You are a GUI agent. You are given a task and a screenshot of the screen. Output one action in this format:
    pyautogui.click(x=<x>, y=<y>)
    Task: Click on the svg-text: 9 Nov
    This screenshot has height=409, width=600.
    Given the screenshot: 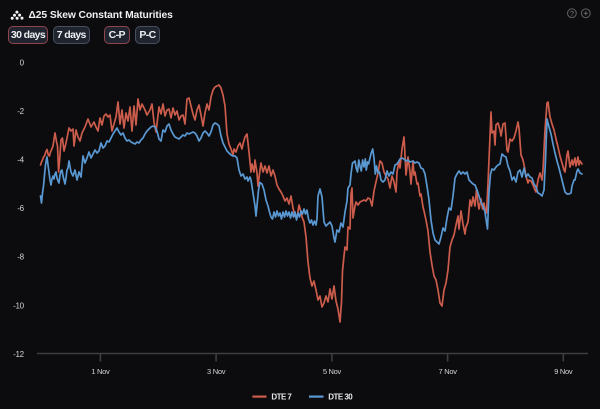 What is the action you would take?
    pyautogui.click(x=563, y=371)
    